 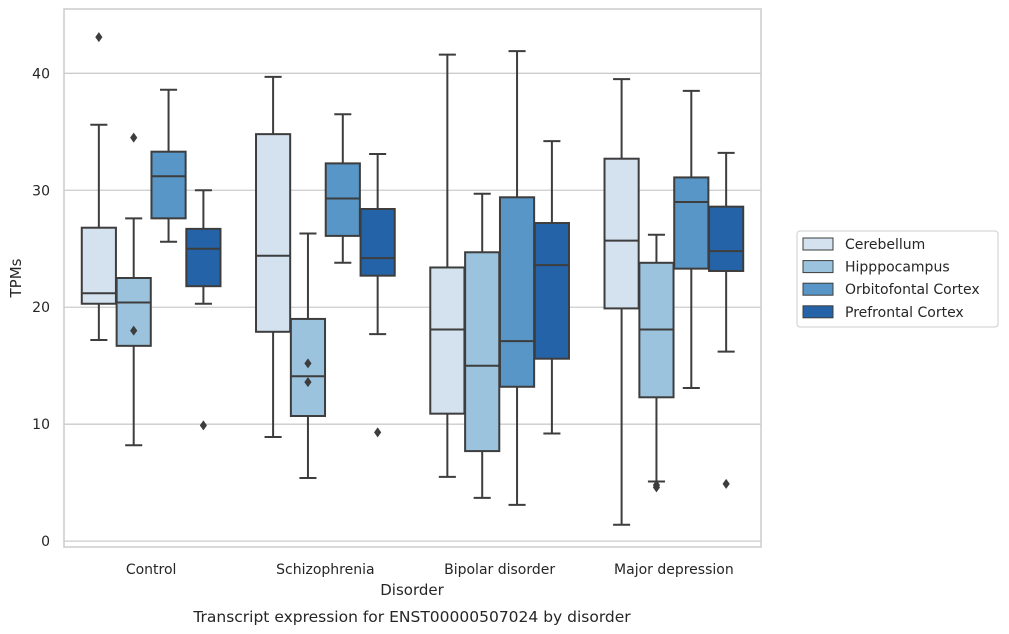 What do you see at coordinates (45, 542) in the screenshot?
I see `y-tick-label: 0` at bounding box center [45, 542].